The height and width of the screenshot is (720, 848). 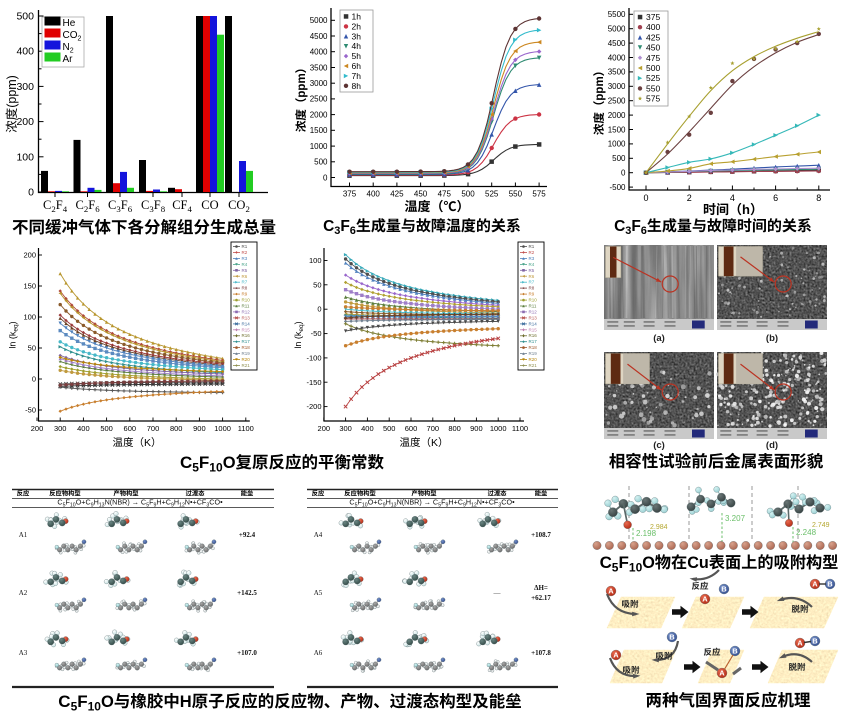 I want to click on svg-text: 5000, so click(x=319, y=20).